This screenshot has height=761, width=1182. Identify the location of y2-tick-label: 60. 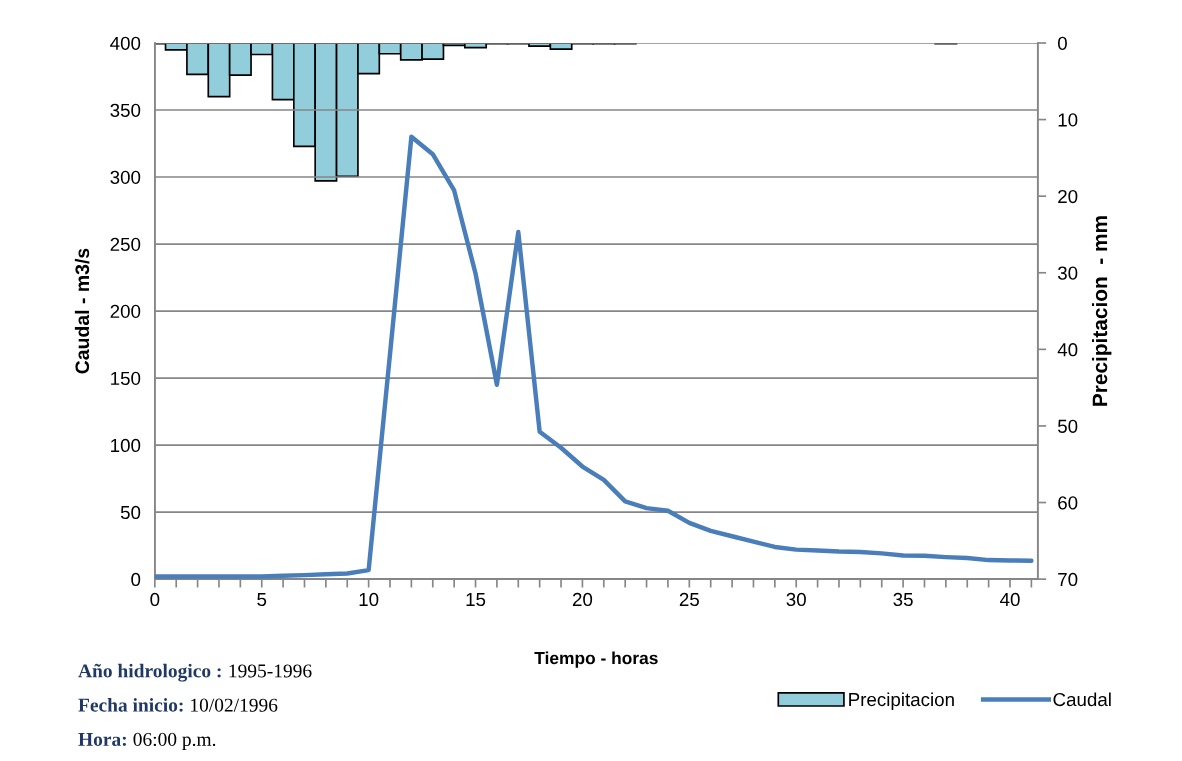
(1068, 503).